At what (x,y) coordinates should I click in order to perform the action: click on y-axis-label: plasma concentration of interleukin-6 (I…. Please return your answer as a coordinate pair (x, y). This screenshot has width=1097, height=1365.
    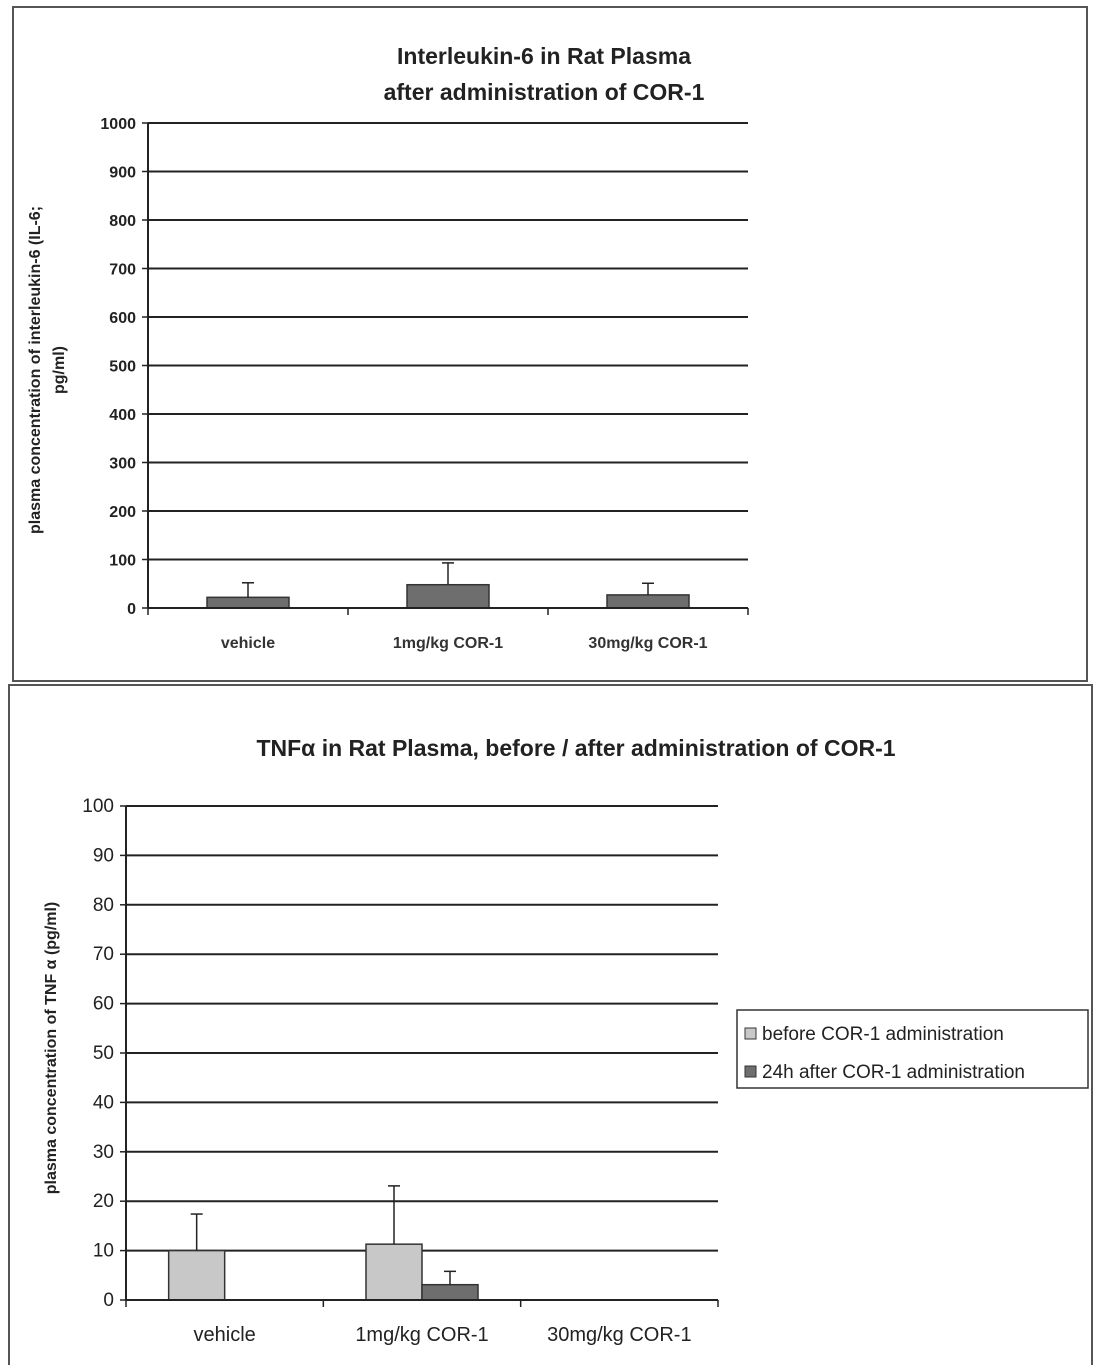
    Looking at the image, I should click on (35, 370).